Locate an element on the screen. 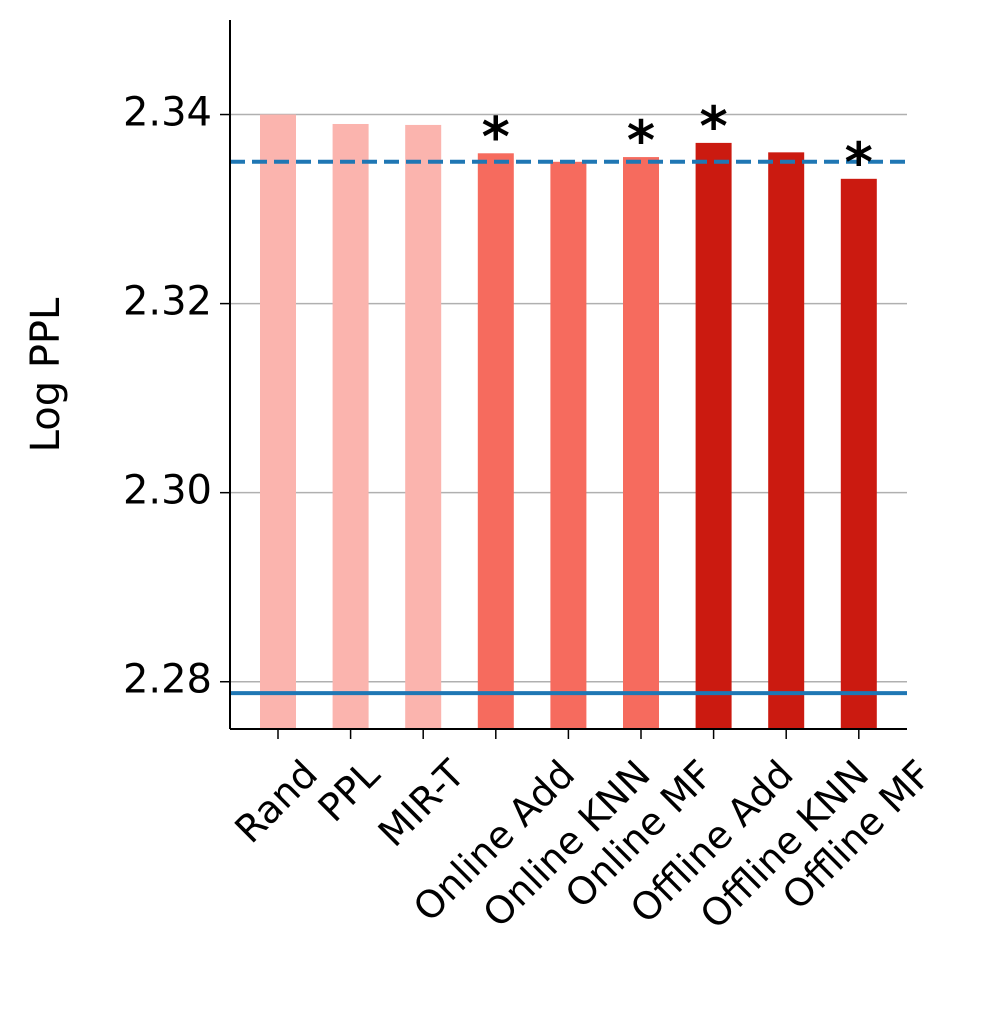  y-tick-label: 2.30 is located at coordinates (167, 491).